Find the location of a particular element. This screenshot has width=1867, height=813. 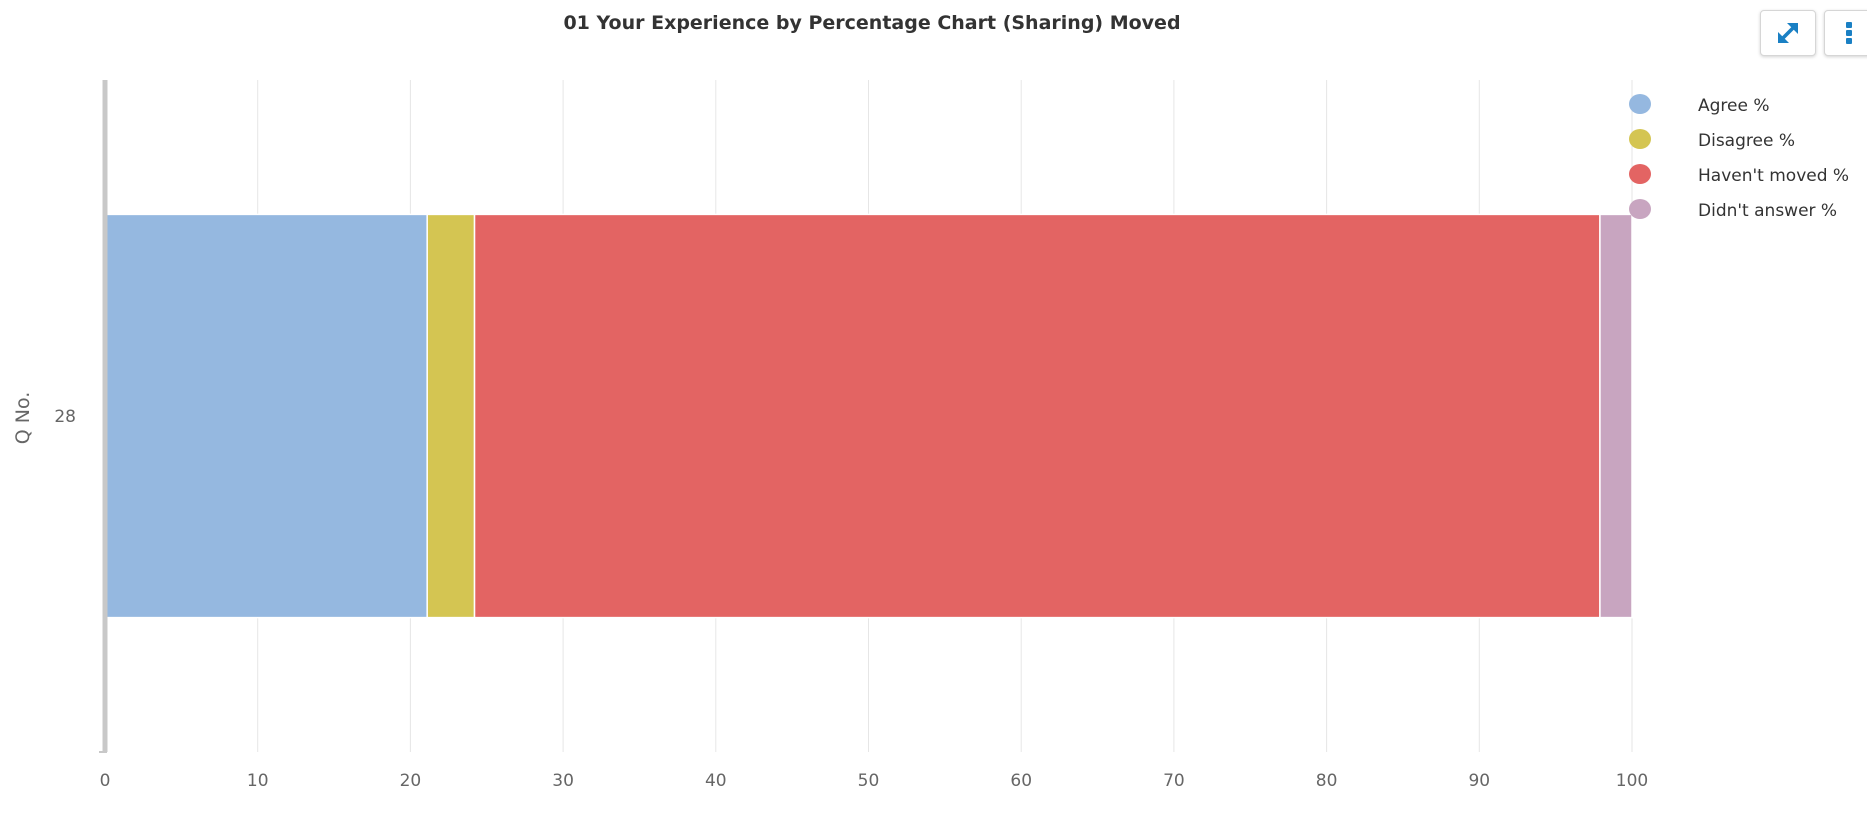

legend-label: Agree % is located at coordinates (1734, 106).